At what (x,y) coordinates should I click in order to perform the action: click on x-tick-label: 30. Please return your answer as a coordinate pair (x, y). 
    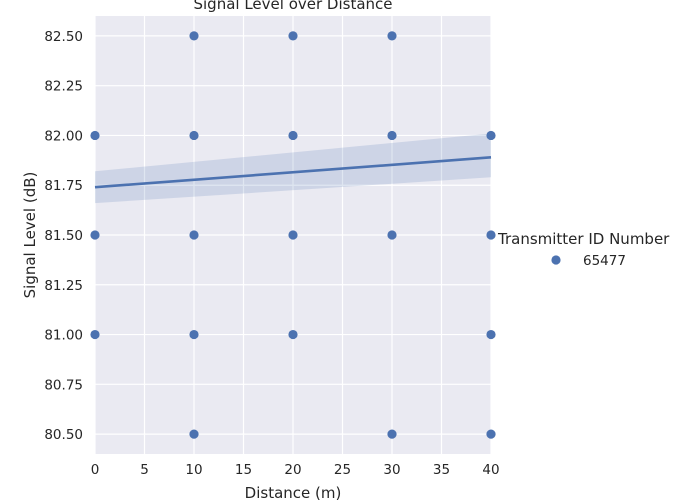
    Looking at the image, I should click on (391, 470).